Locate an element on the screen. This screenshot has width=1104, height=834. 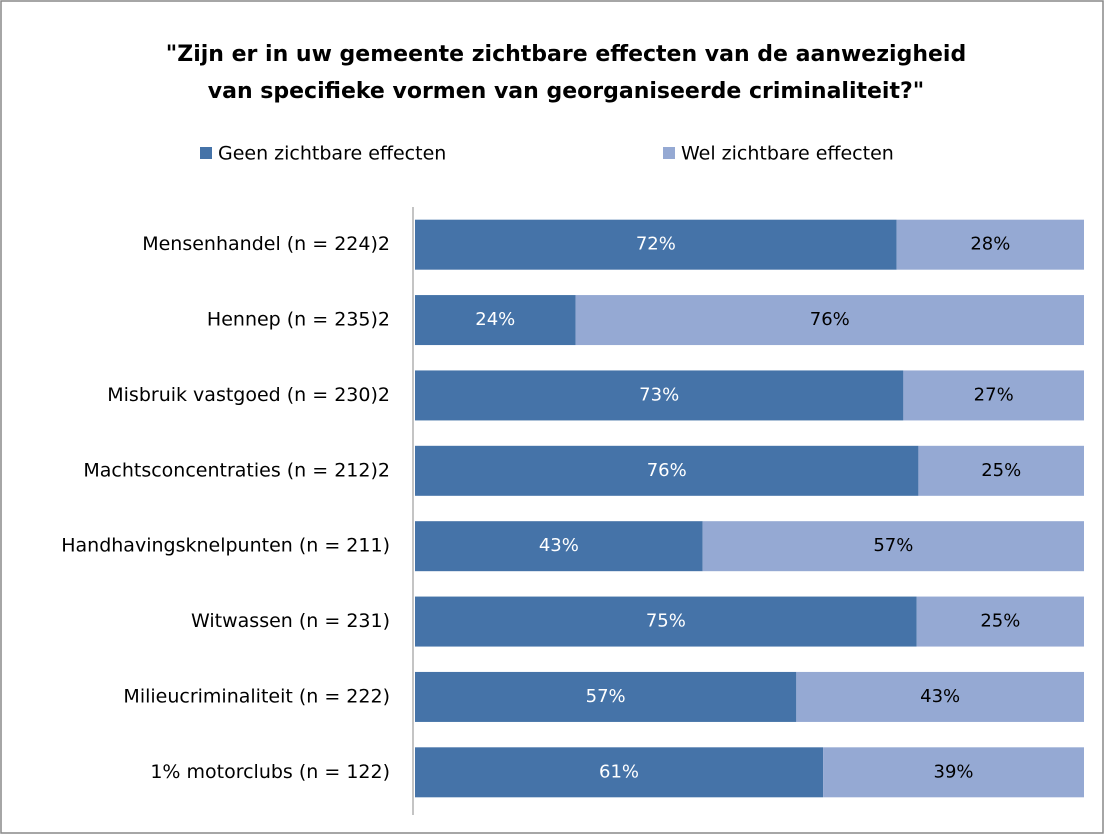
y-tick-label: Misbruik vastgoed (n = 230)2 is located at coordinates (248, 395).